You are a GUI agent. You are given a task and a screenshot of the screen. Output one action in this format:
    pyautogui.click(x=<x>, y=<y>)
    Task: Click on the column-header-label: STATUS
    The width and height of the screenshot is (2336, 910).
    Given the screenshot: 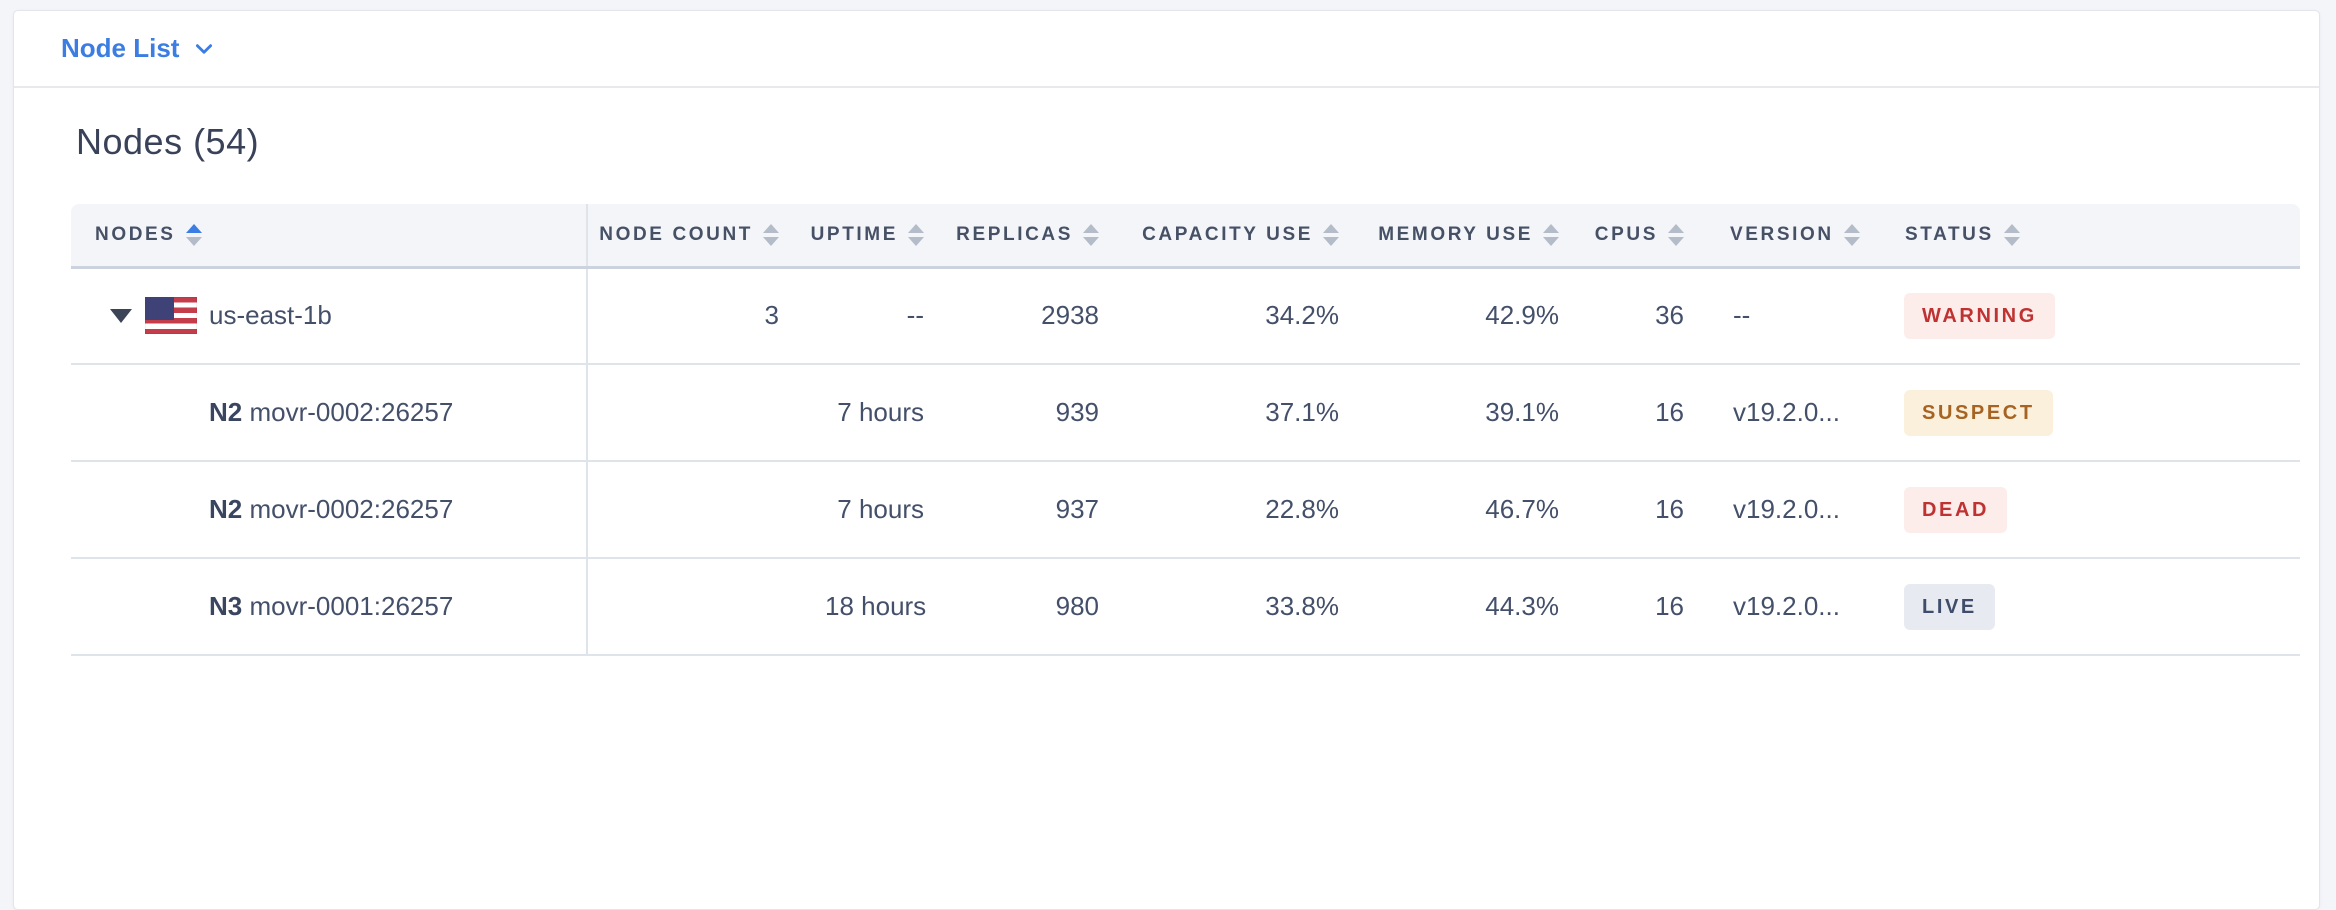 What is the action you would take?
    pyautogui.click(x=1949, y=234)
    